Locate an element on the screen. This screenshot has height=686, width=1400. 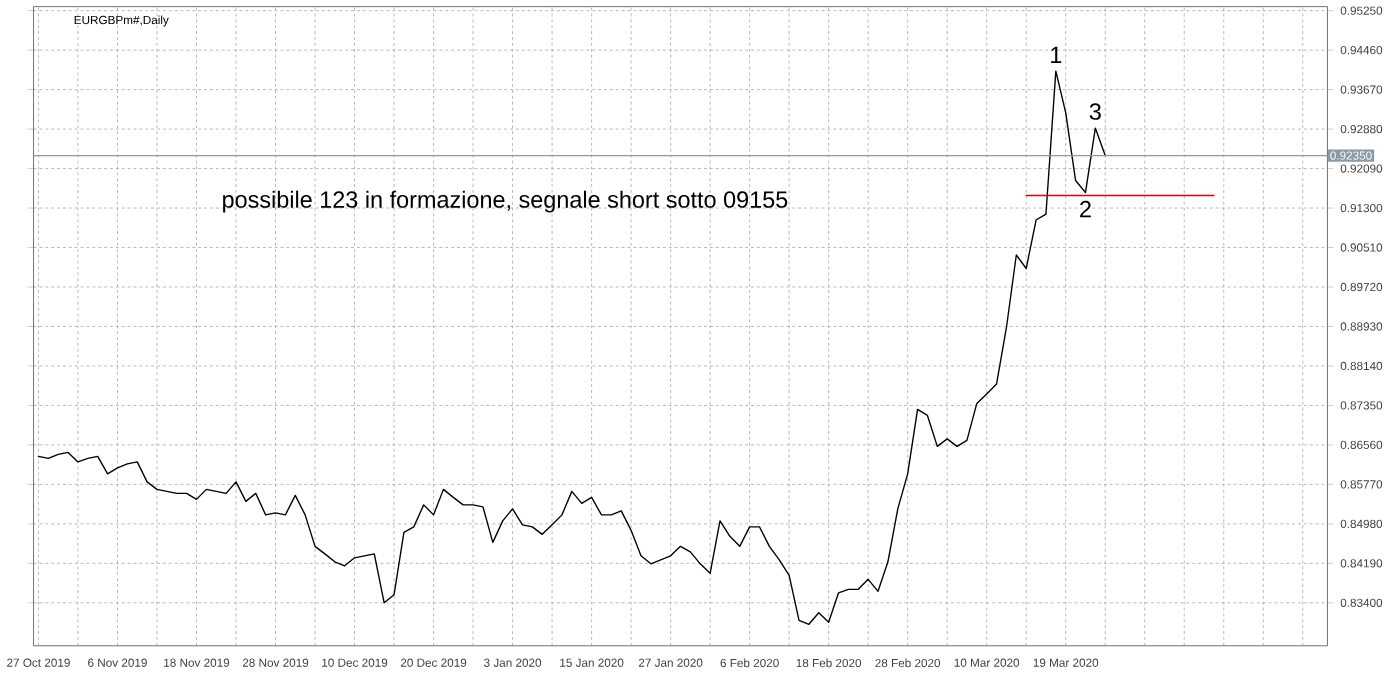
annotation: 3 is located at coordinates (1095, 112).